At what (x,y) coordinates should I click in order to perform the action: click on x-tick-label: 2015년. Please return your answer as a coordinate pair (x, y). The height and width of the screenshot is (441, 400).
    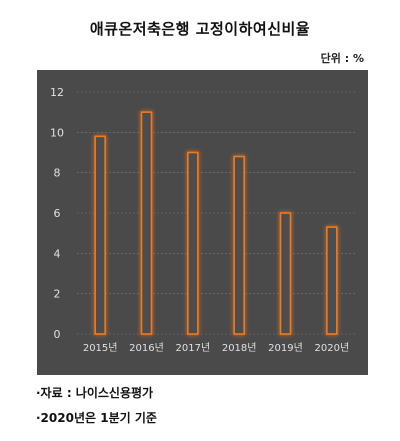
    Looking at the image, I should click on (100, 348).